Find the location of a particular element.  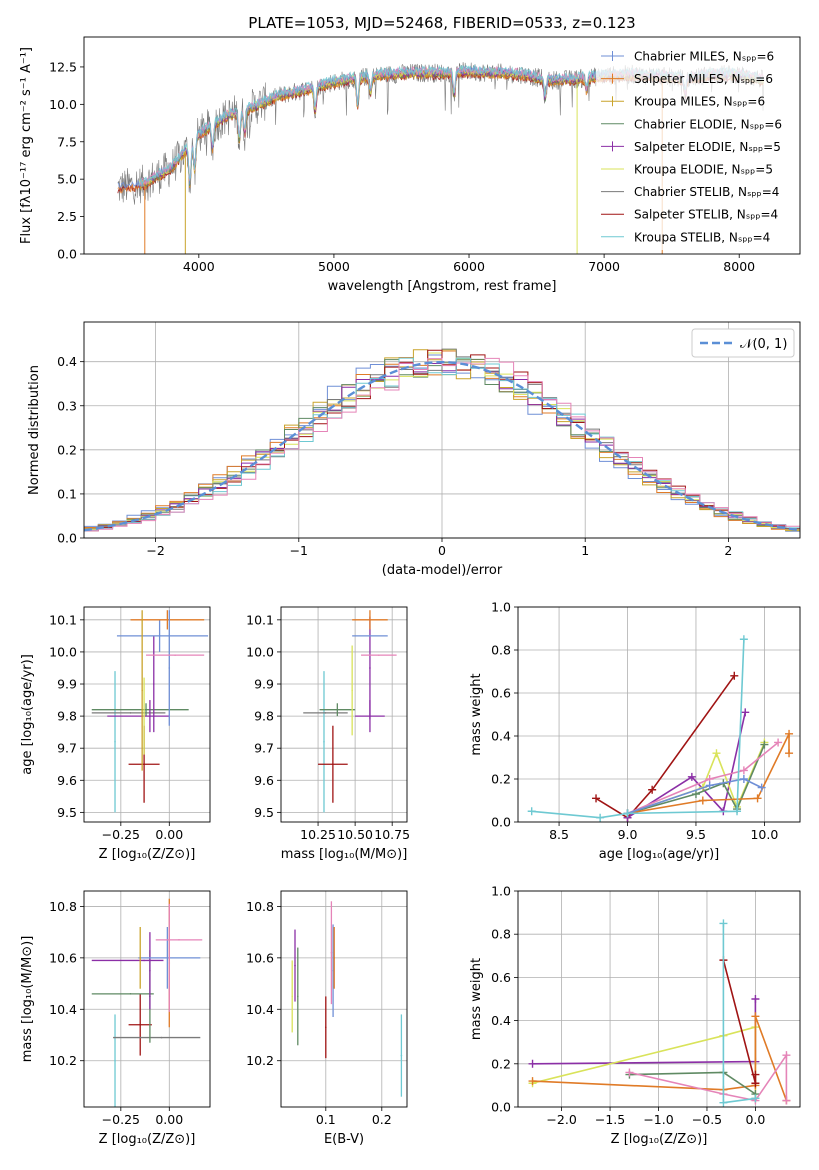

y-tick-label: 0.3 is located at coordinates (67, 405).